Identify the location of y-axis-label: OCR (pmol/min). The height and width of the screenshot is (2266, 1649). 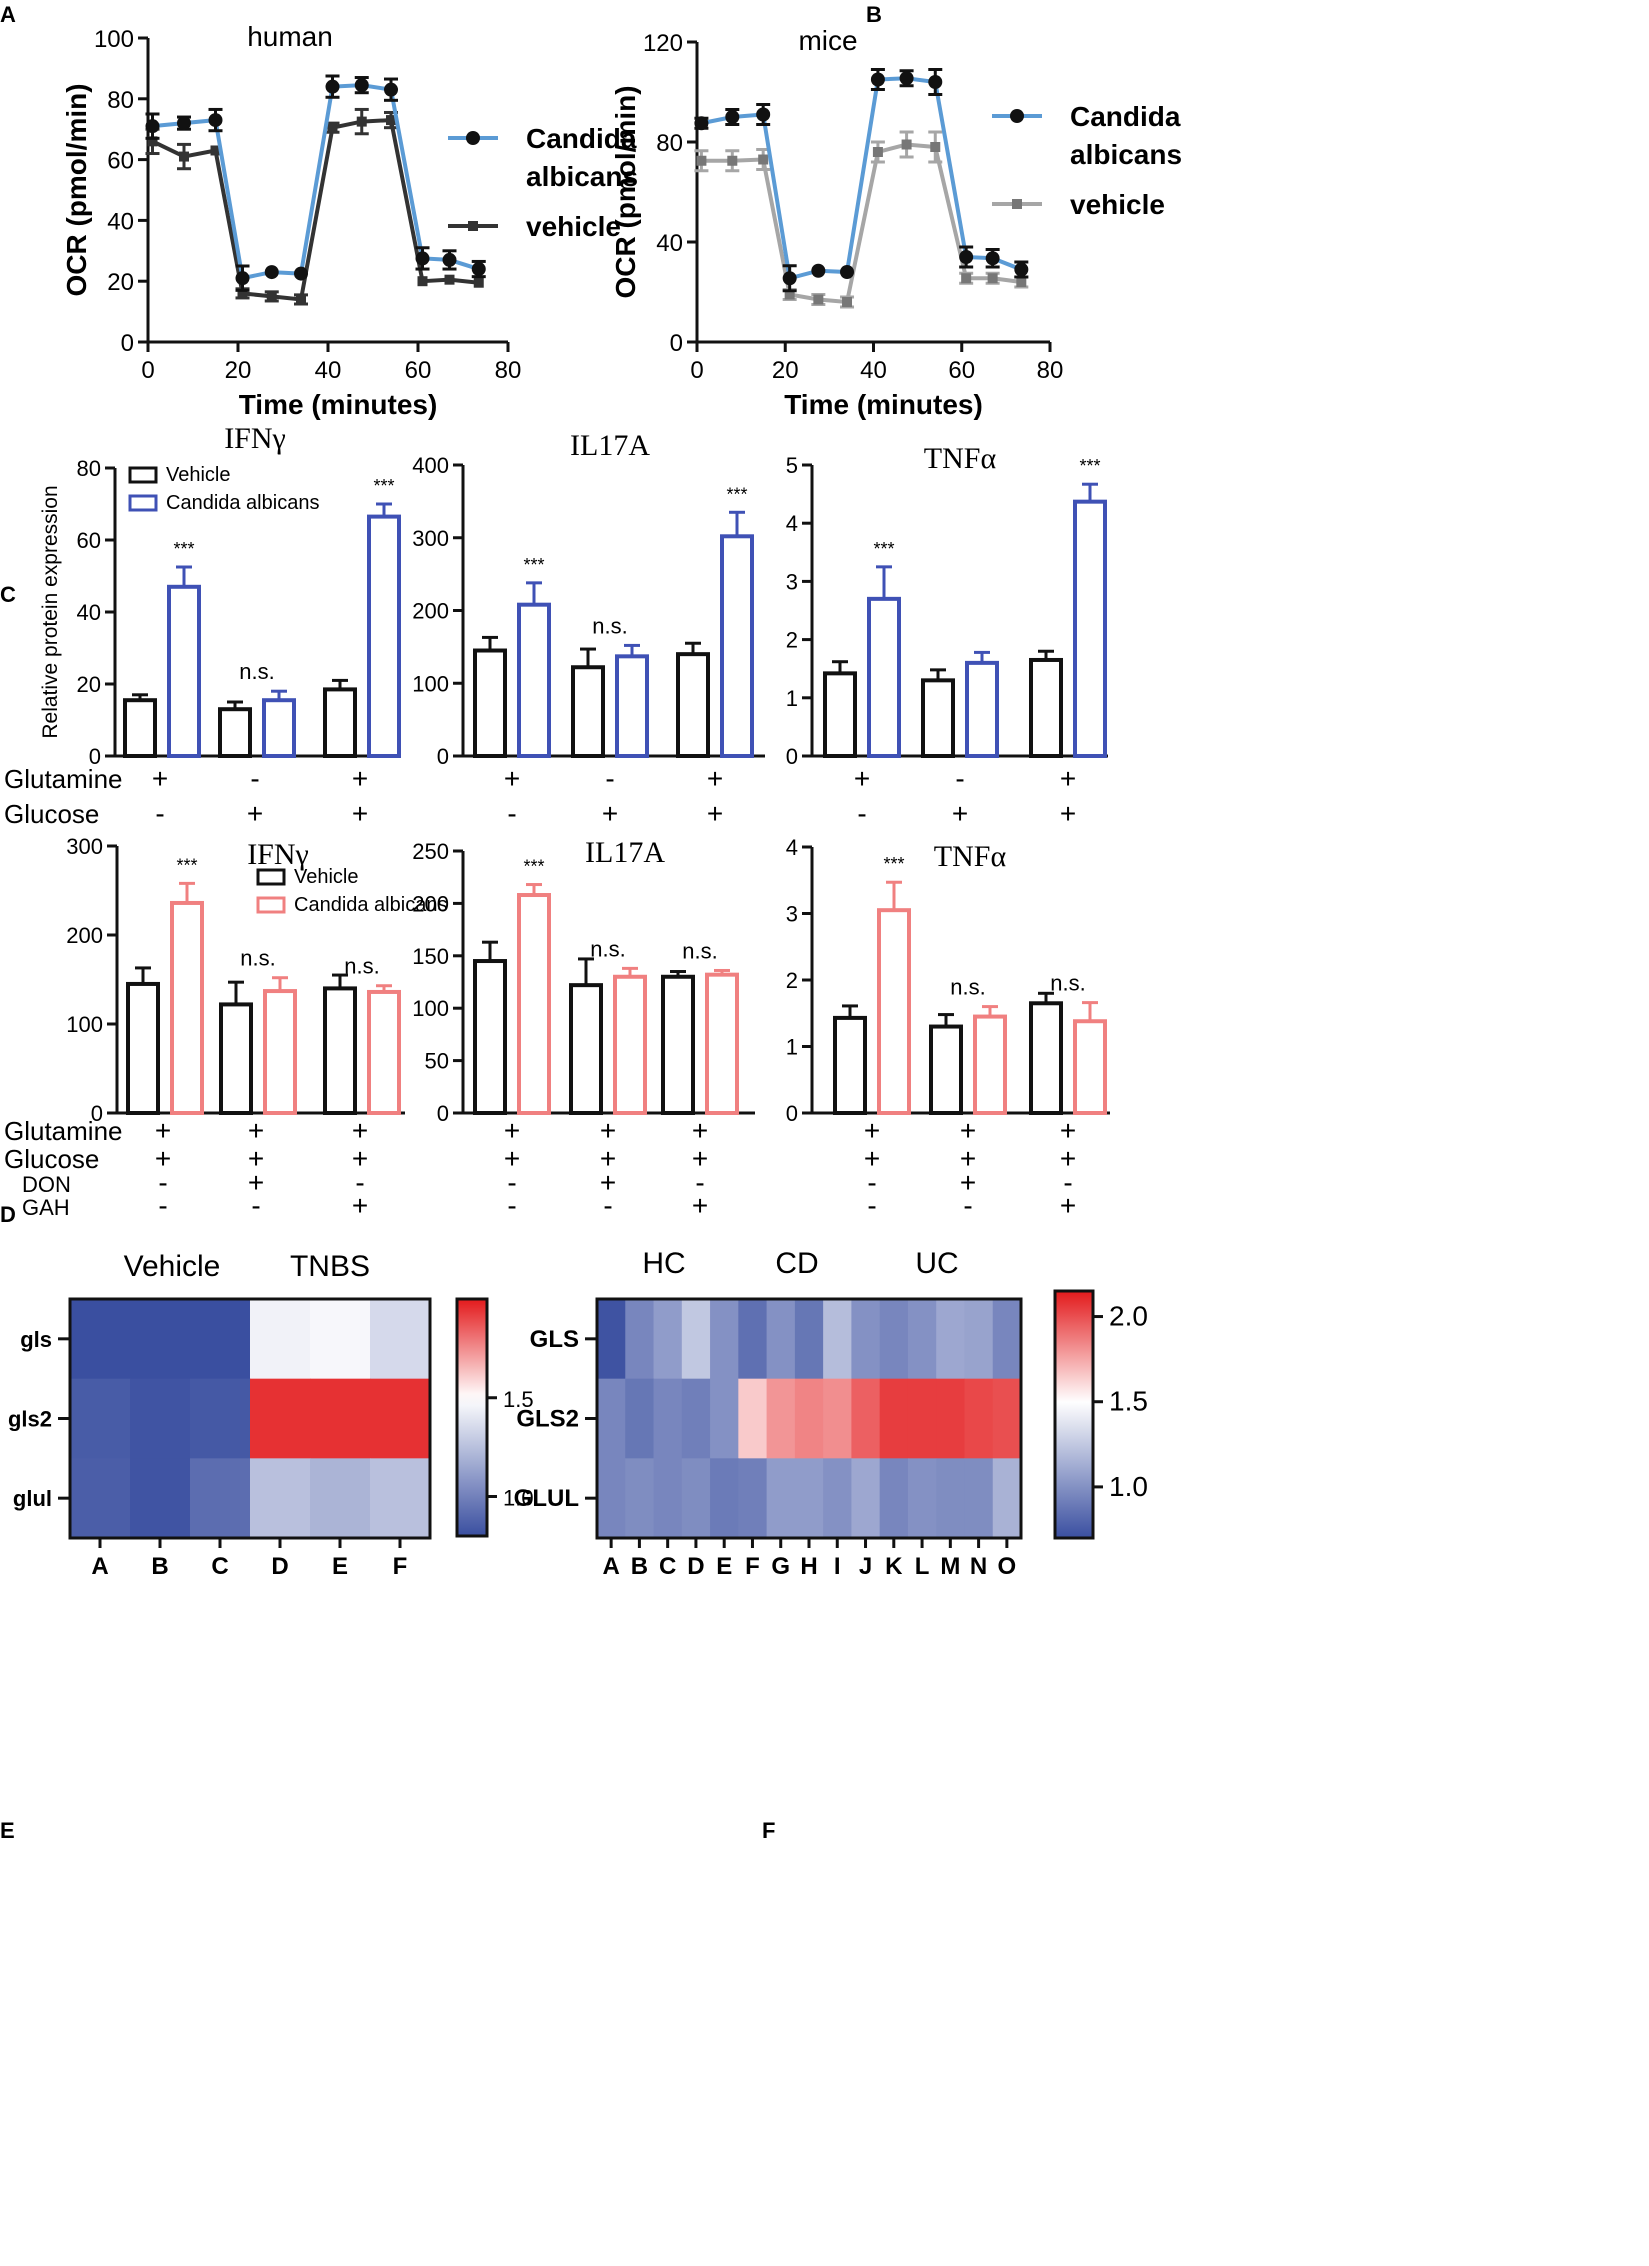
(76, 189).